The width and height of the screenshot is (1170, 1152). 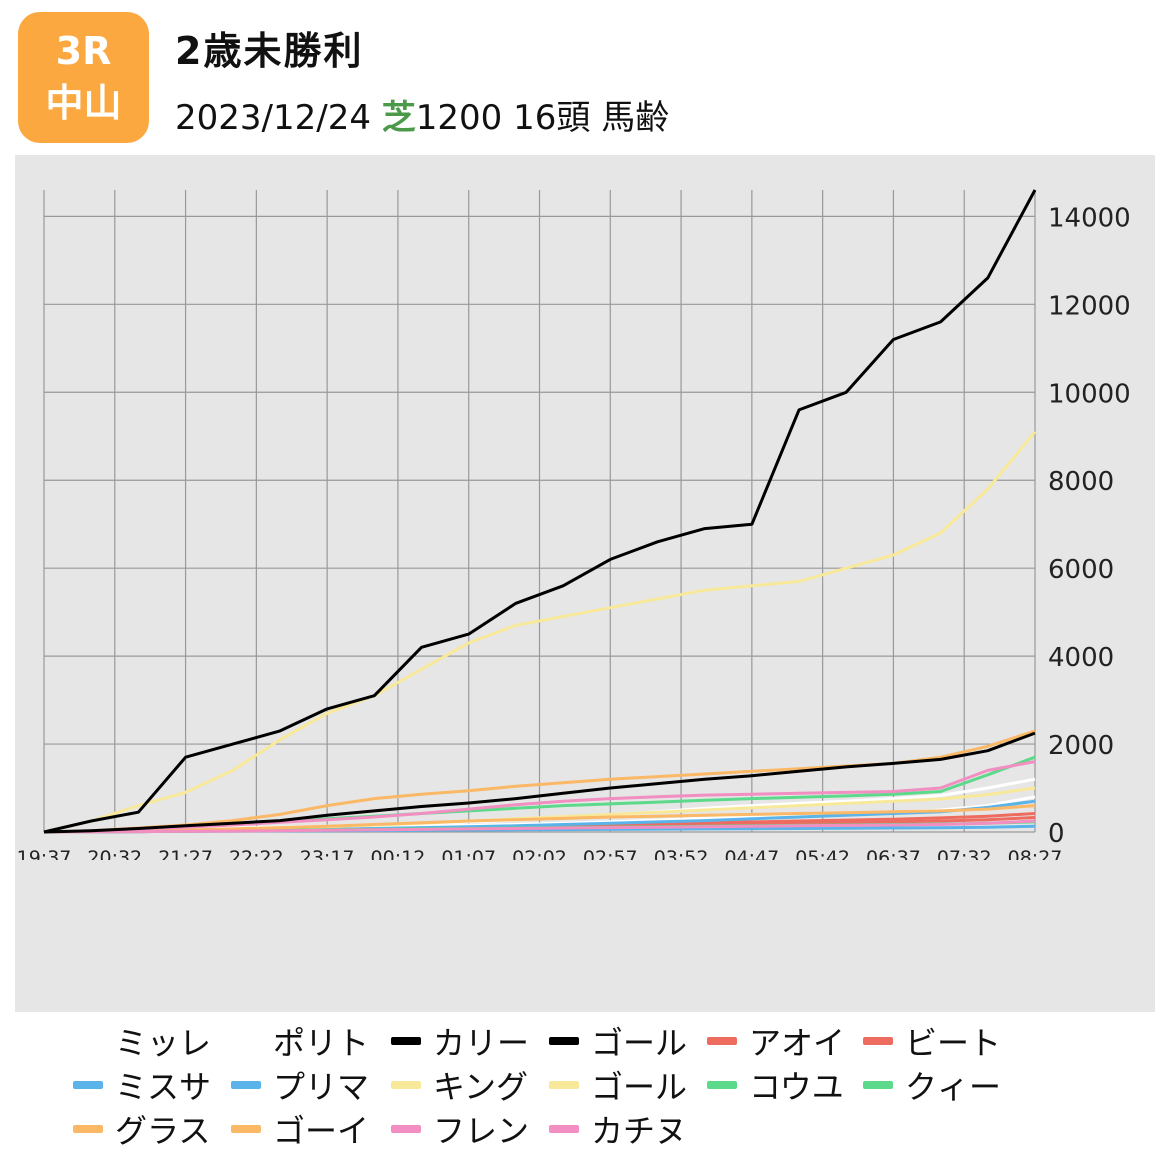 I want to click on y-tick-label: 10000, so click(x=1089, y=394).